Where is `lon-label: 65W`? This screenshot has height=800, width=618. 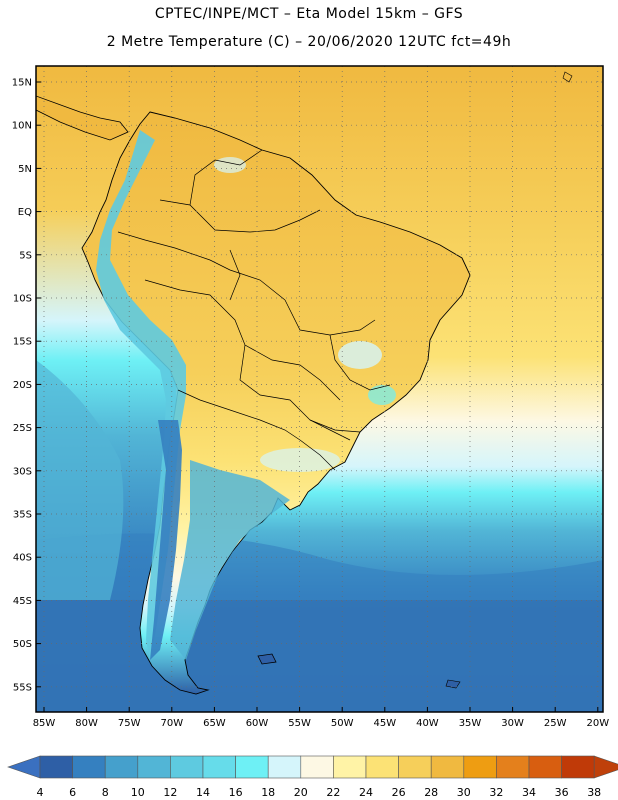
lon-label: 65W is located at coordinates (214, 723).